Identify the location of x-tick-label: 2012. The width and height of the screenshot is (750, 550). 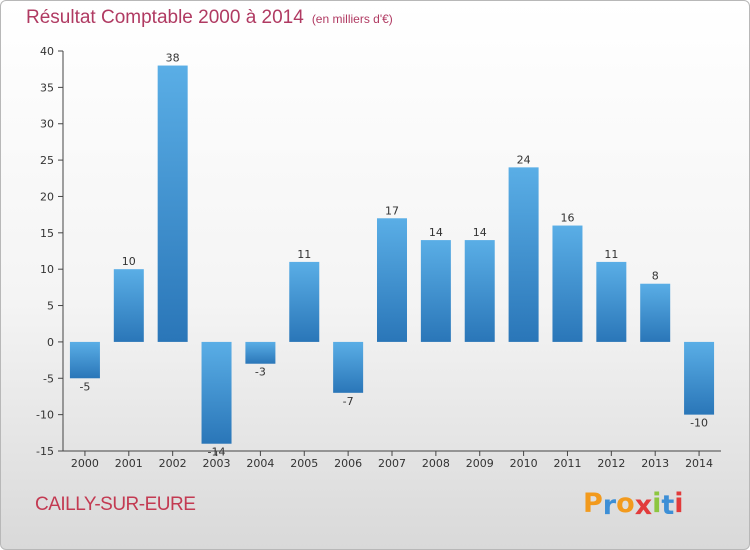
(611, 463).